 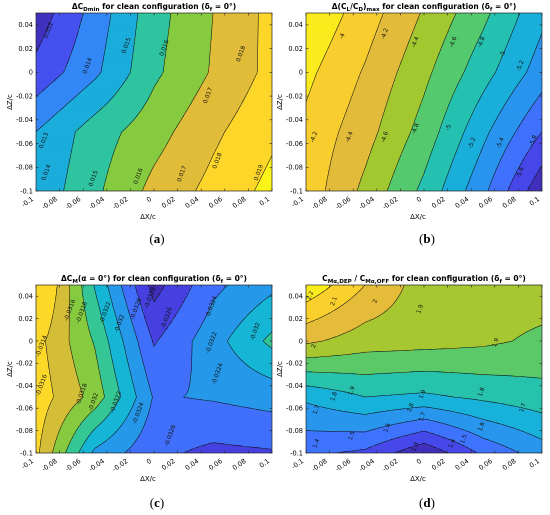 I want to click on panel-caption: (b), so click(x=427, y=238).